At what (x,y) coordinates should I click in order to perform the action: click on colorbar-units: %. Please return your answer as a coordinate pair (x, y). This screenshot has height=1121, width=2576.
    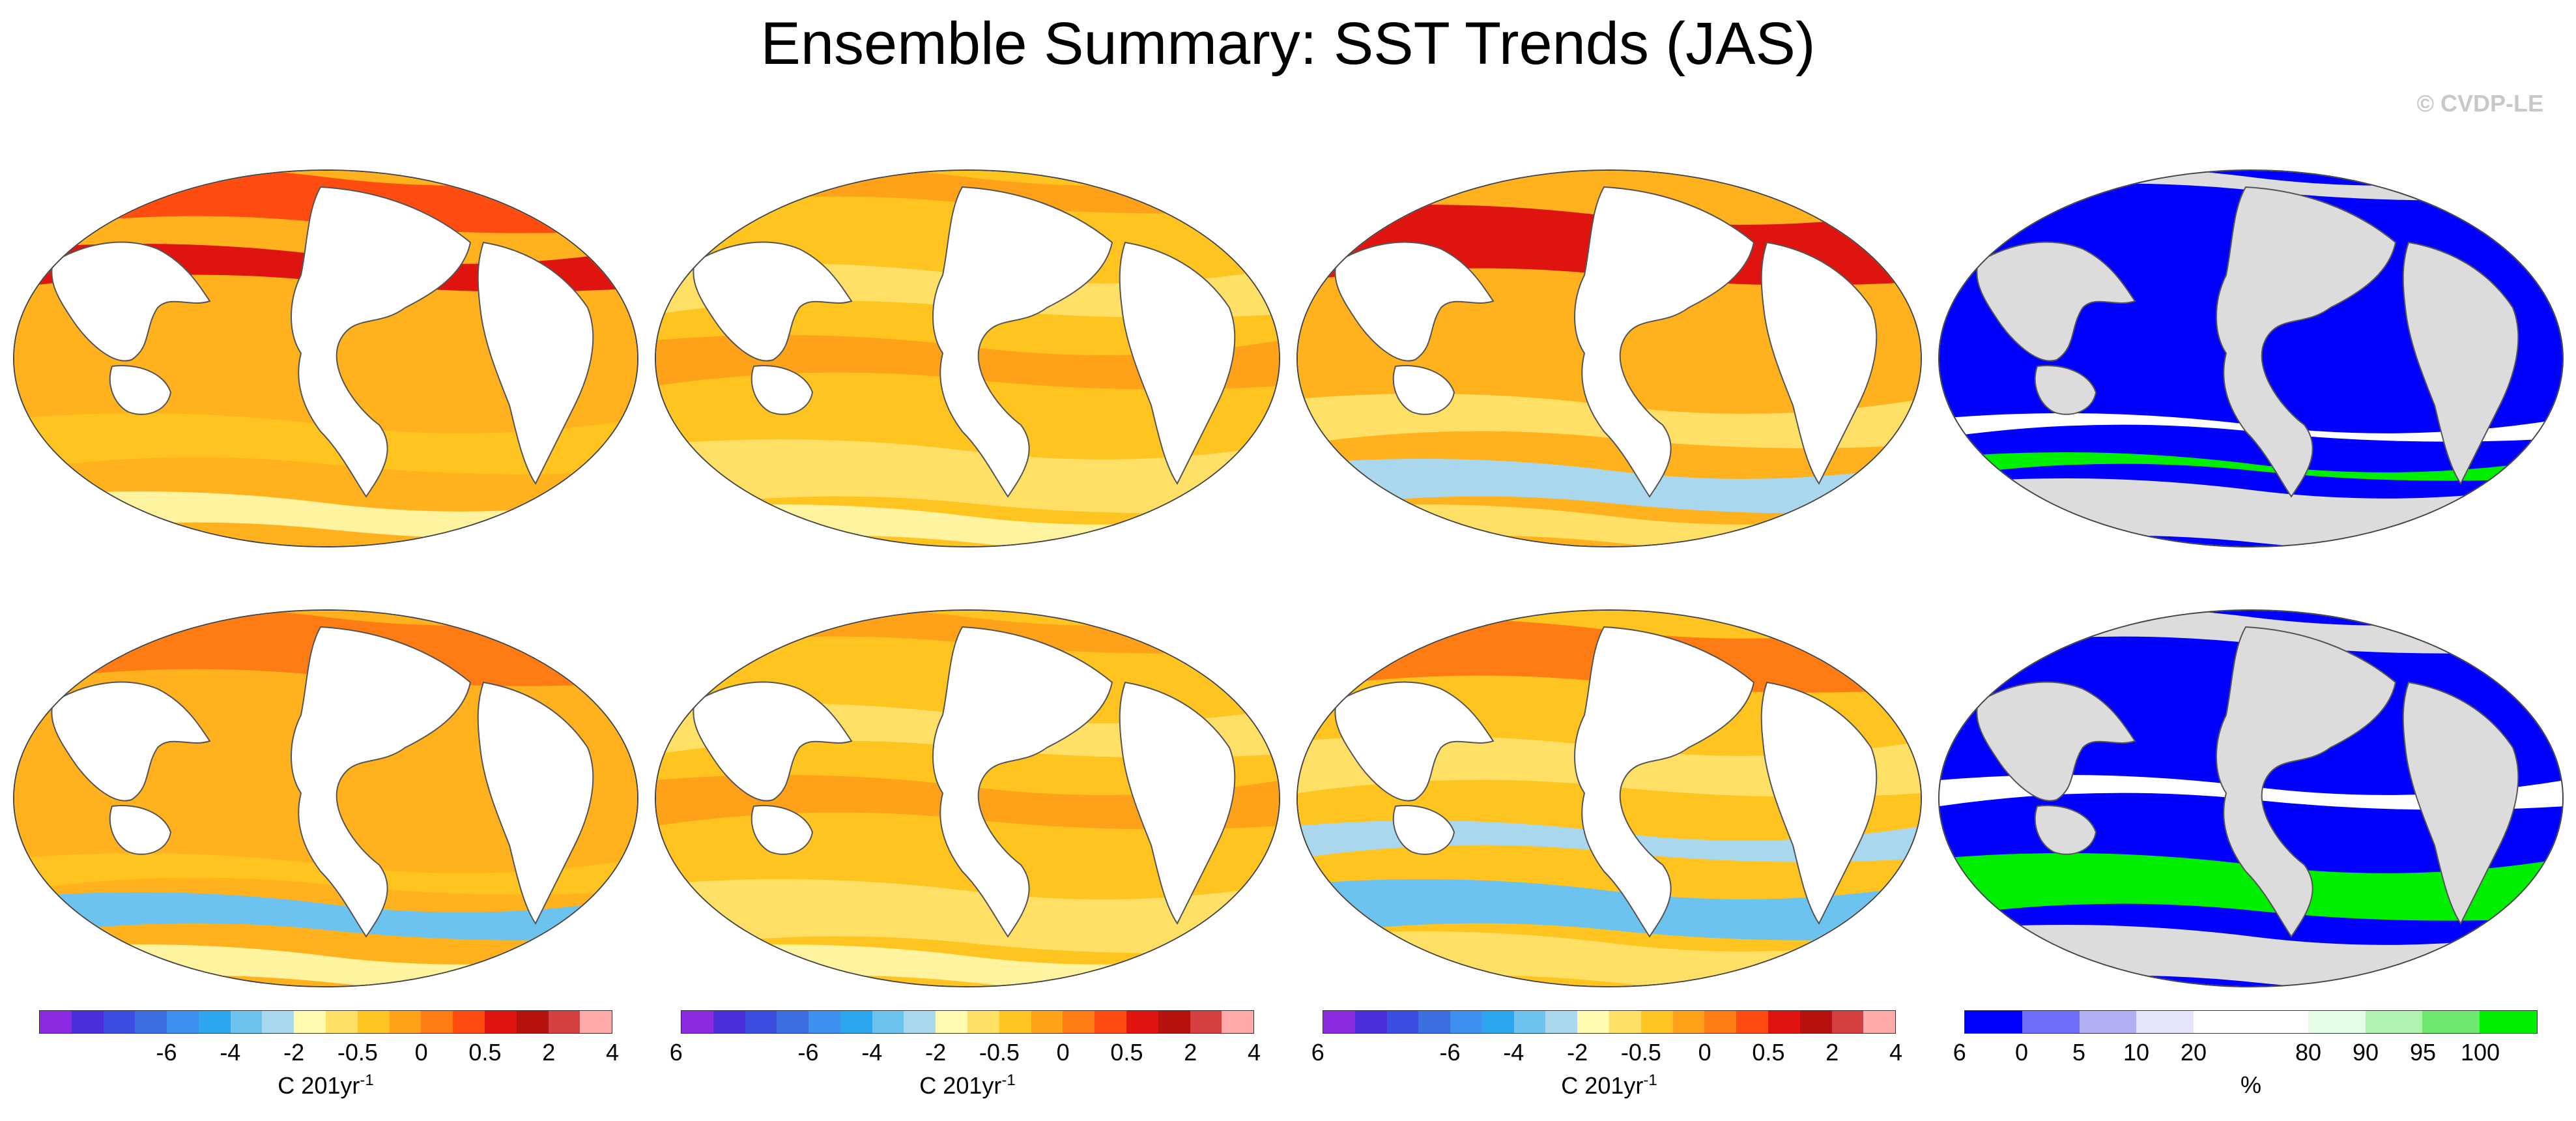
    Looking at the image, I should click on (2251, 1085).